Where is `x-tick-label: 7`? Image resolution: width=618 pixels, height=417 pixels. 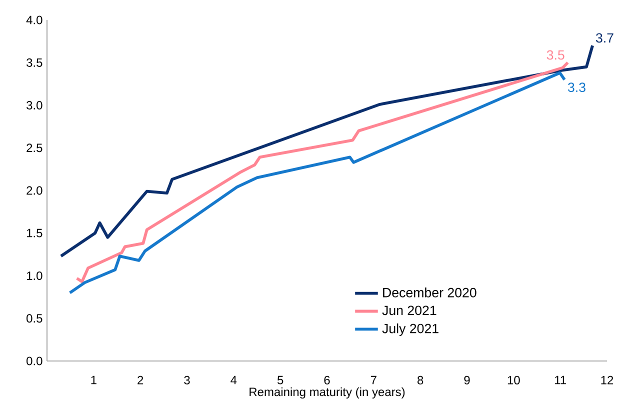
x-tick-label: 7 is located at coordinates (373, 380).